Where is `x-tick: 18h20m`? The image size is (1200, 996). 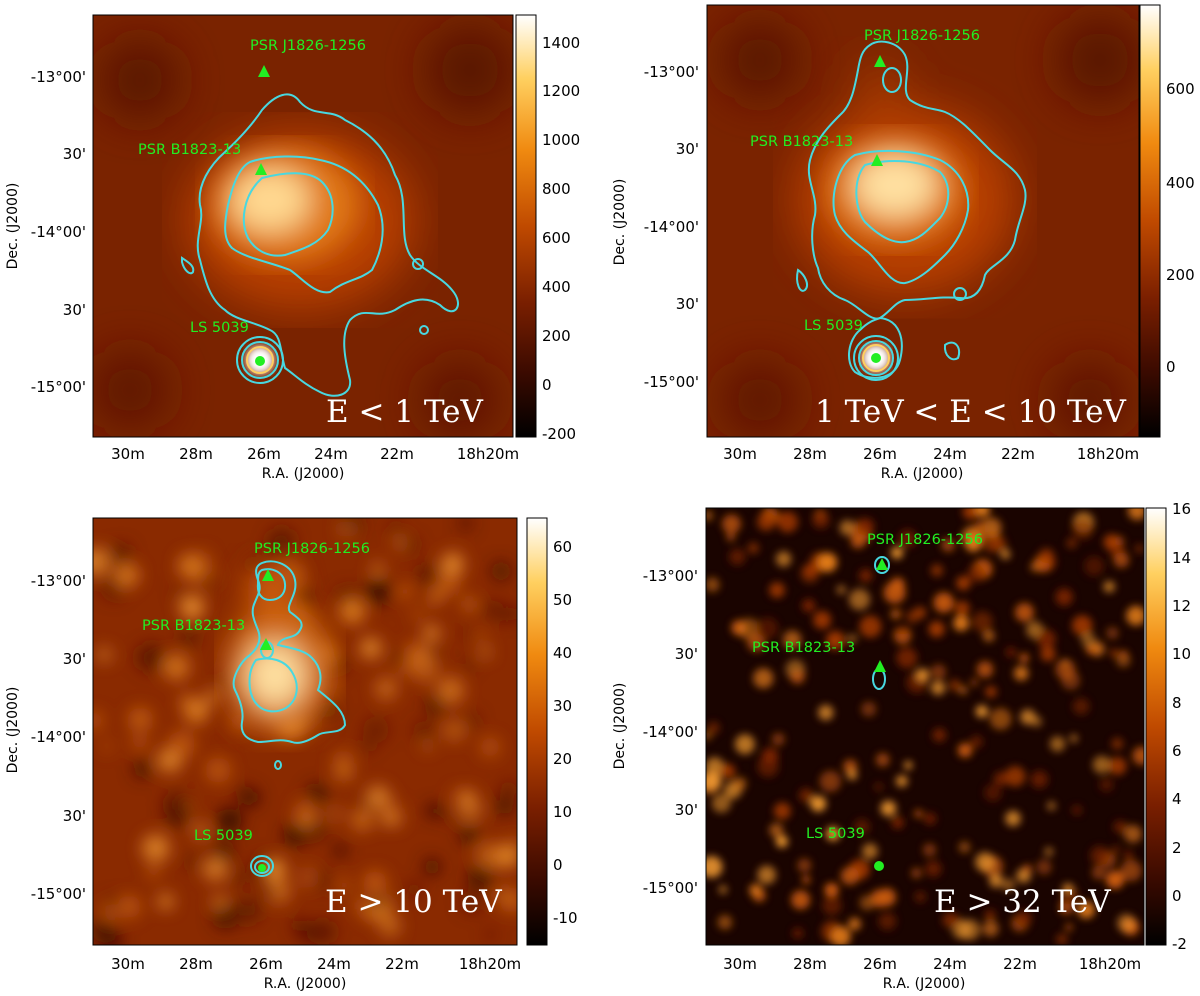
x-tick: 18h20m is located at coordinates (1110, 964).